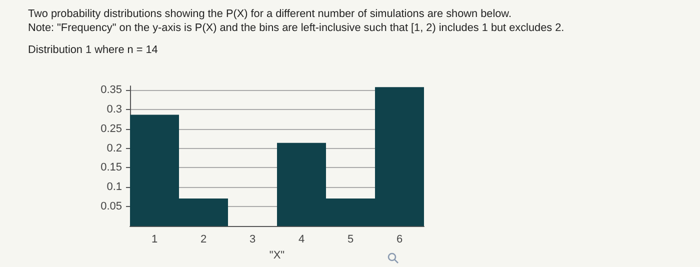  What do you see at coordinates (301, 240) in the screenshot?
I see `x-tick-label: 4` at bounding box center [301, 240].